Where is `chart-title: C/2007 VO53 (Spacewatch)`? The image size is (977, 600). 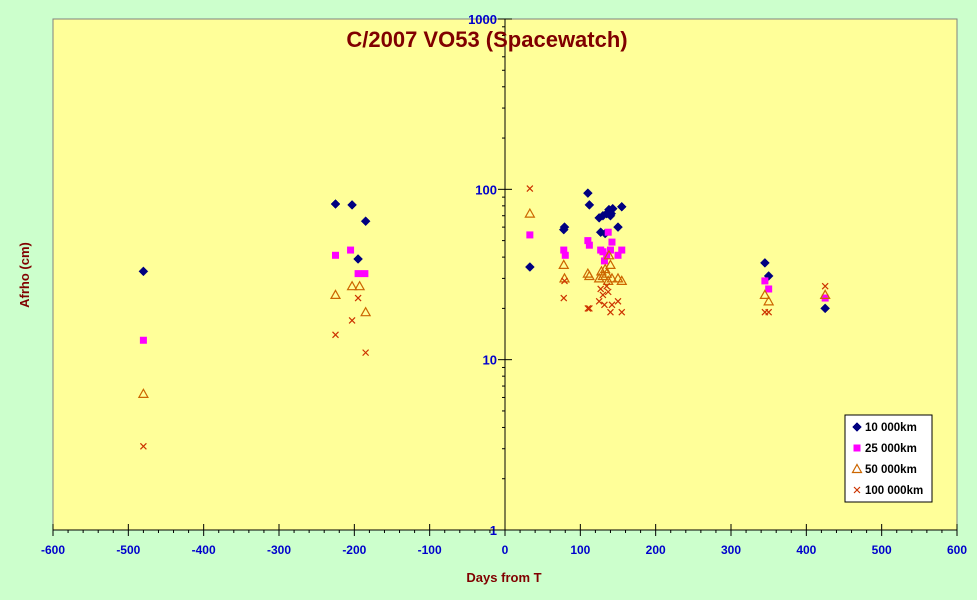 chart-title: C/2007 VO53 (Spacewatch) is located at coordinates (486, 39).